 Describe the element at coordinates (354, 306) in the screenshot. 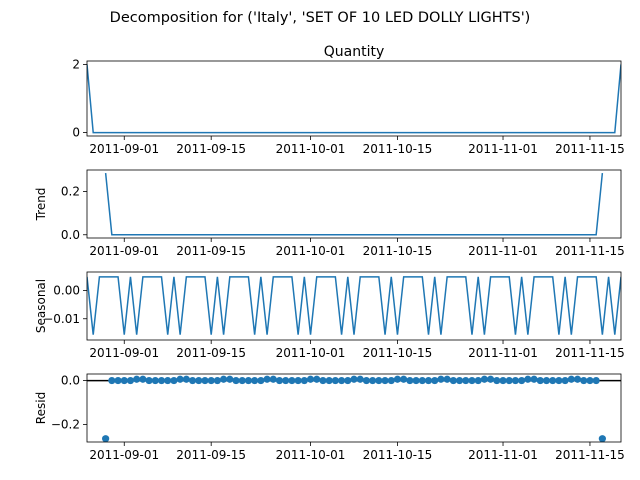

I see `seasonal-axes-frame` at that location.